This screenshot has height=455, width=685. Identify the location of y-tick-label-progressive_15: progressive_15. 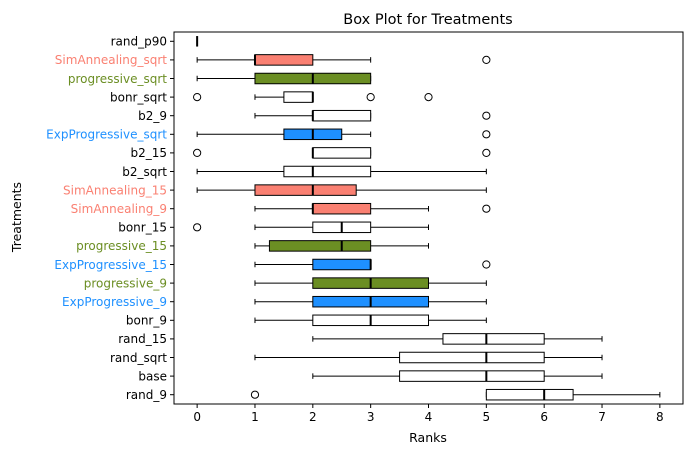
(121, 246).